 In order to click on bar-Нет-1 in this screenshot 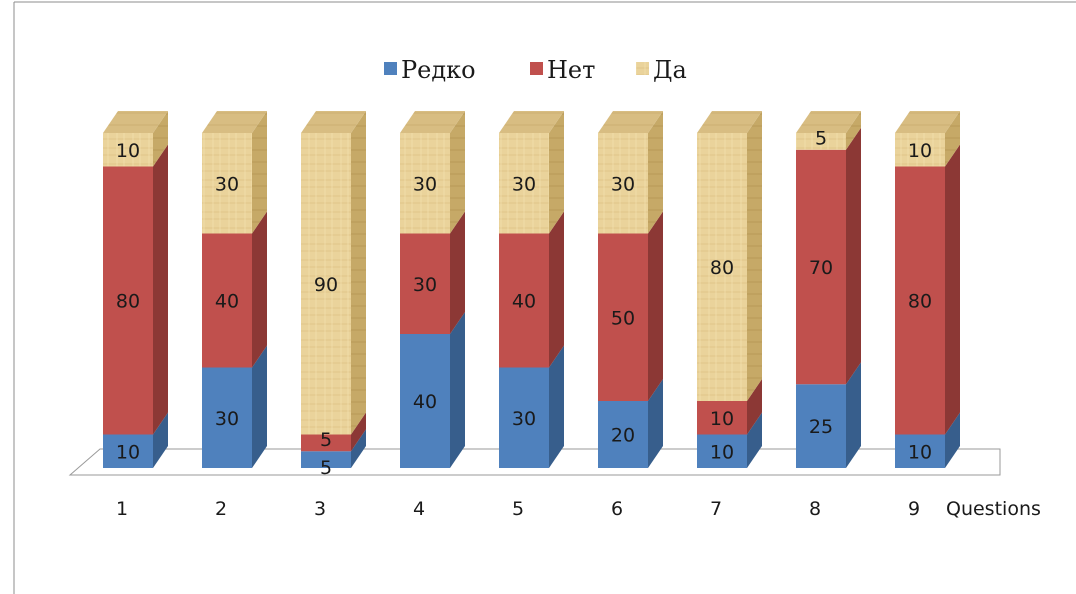, I will do `click(128, 300)`.